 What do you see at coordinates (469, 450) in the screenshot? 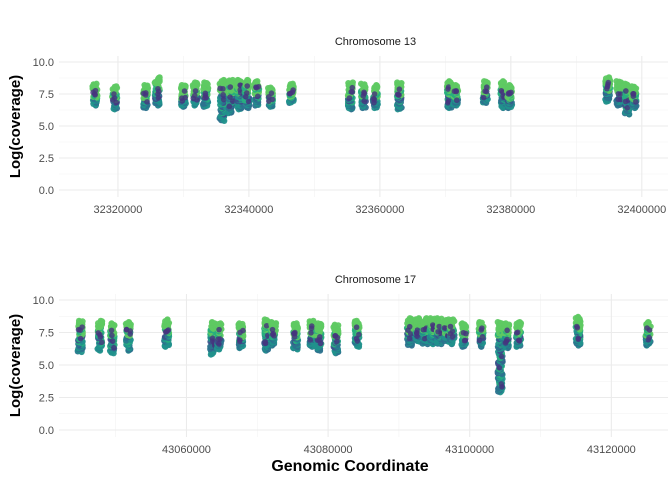
I see `x-tick-label: 43100000` at bounding box center [469, 450].